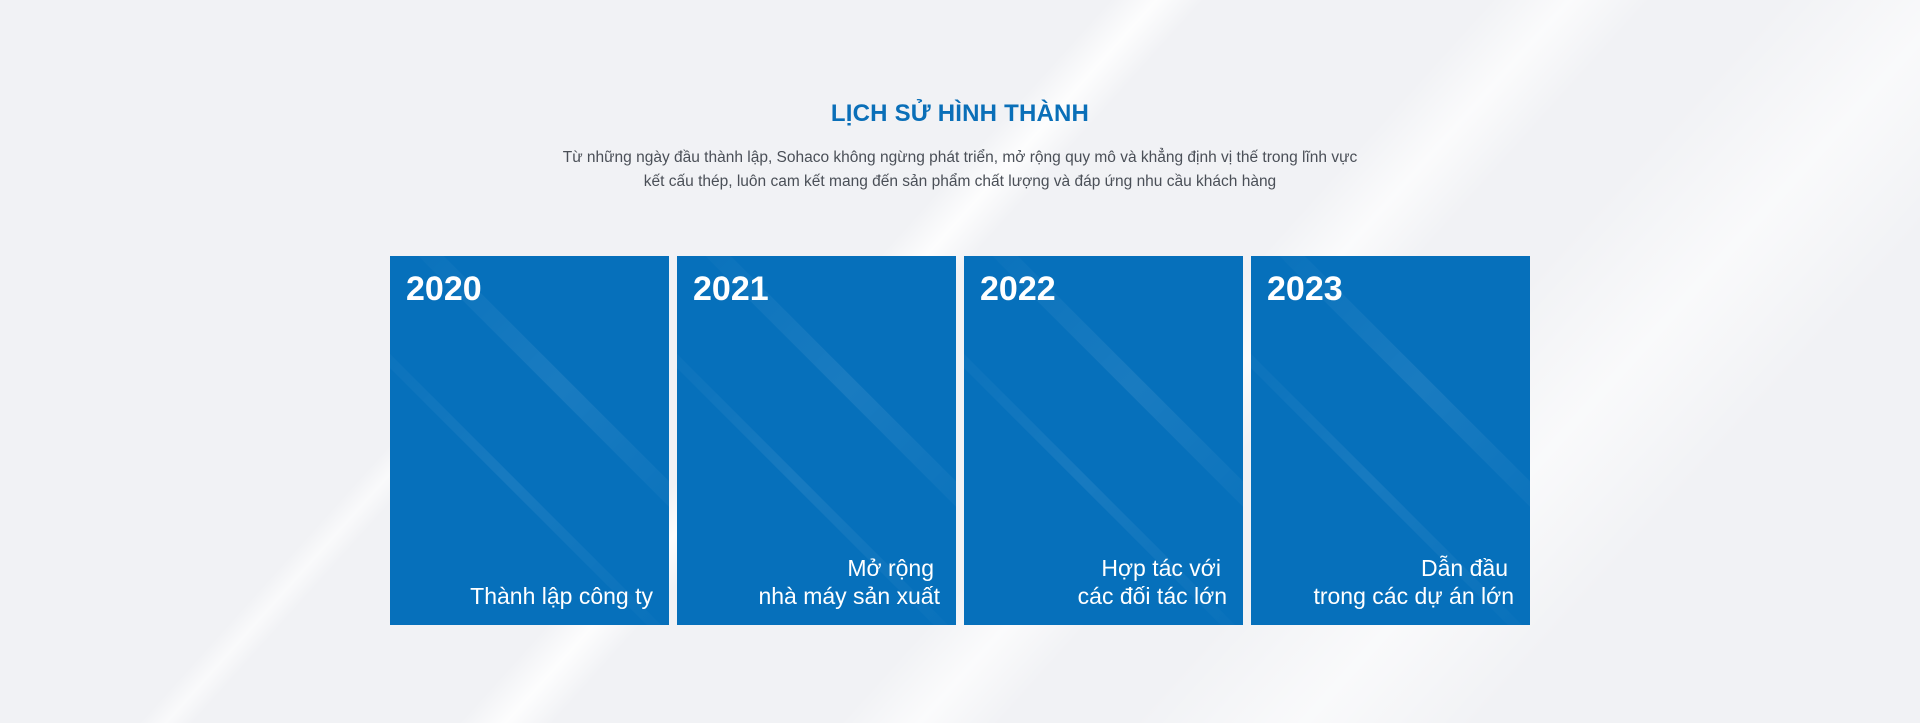  I want to click on timeline-card-2023: 2023 Dẫn đầu trong các dự án lớn, so click(1390, 440).